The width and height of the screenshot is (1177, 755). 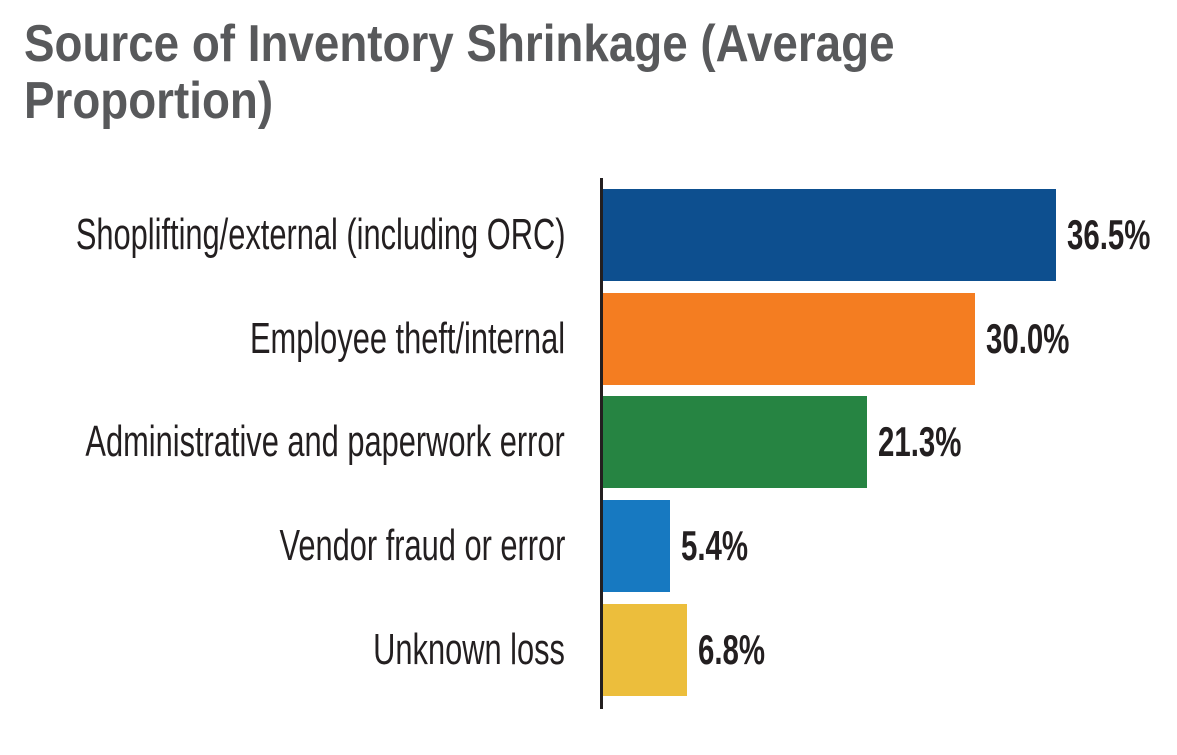 I want to click on value-label-text: 30.0%, so click(x=1028, y=338).